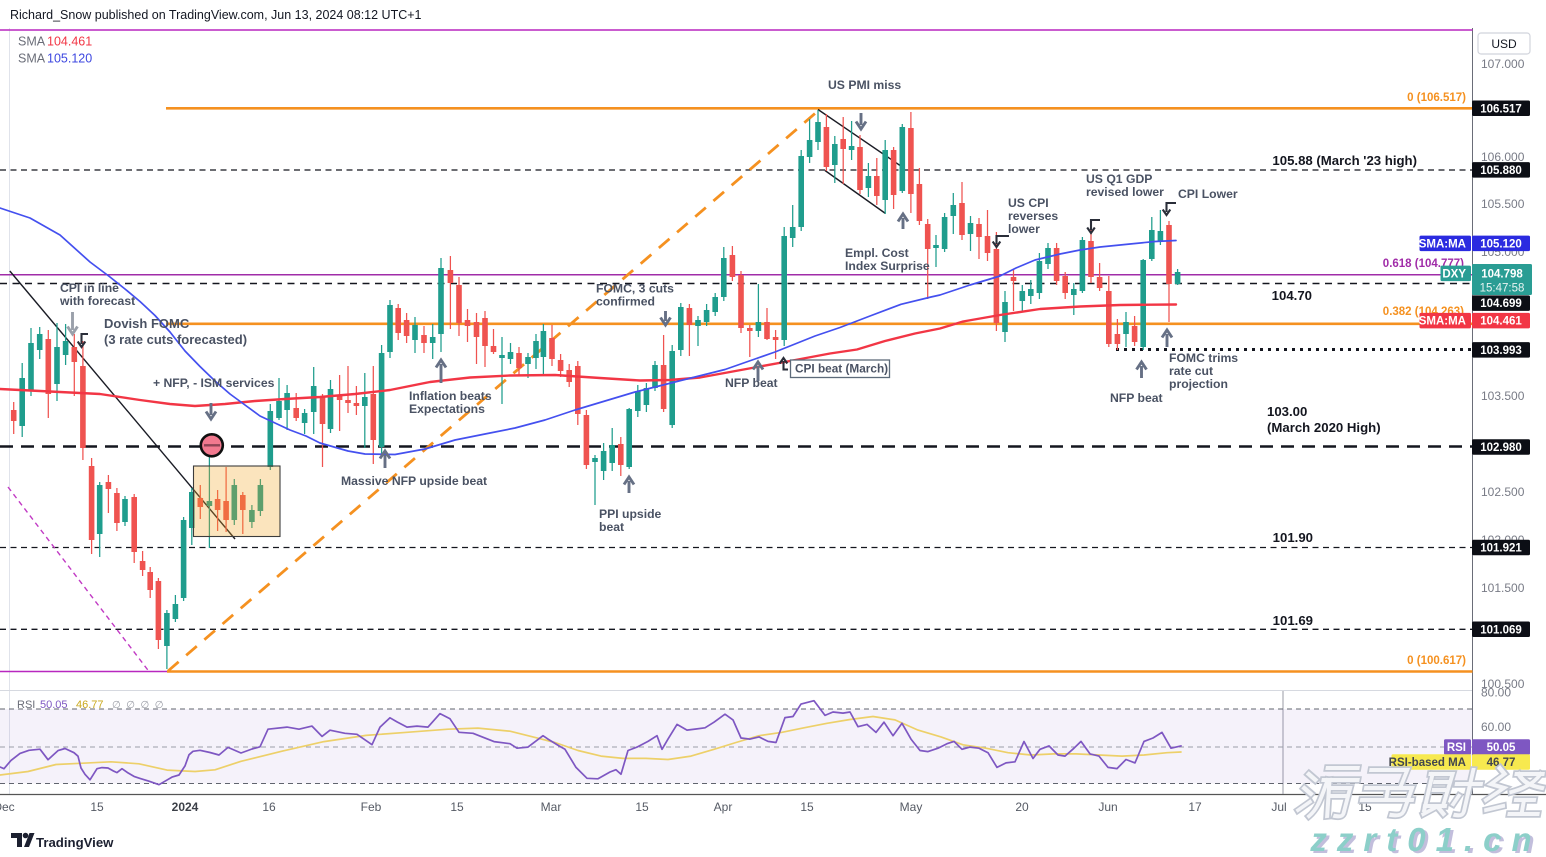  What do you see at coordinates (1287, 411) in the screenshot?
I see `svg-text: 103.00` at bounding box center [1287, 411].